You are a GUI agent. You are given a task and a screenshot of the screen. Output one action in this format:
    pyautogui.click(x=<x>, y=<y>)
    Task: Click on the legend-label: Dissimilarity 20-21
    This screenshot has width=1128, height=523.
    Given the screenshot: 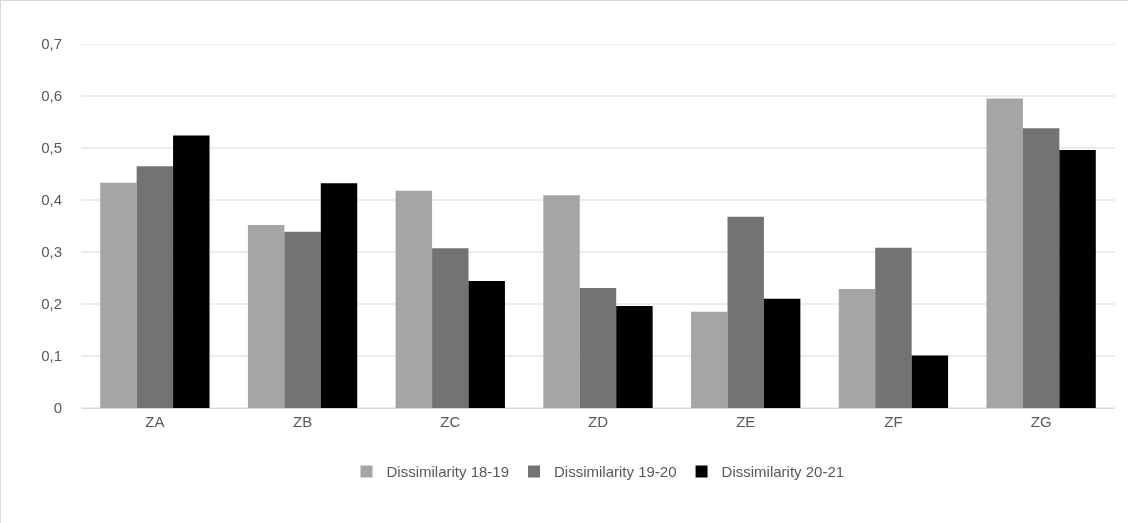 What is the action you would take?
    pyautogui.click(x=783, y=472)
    